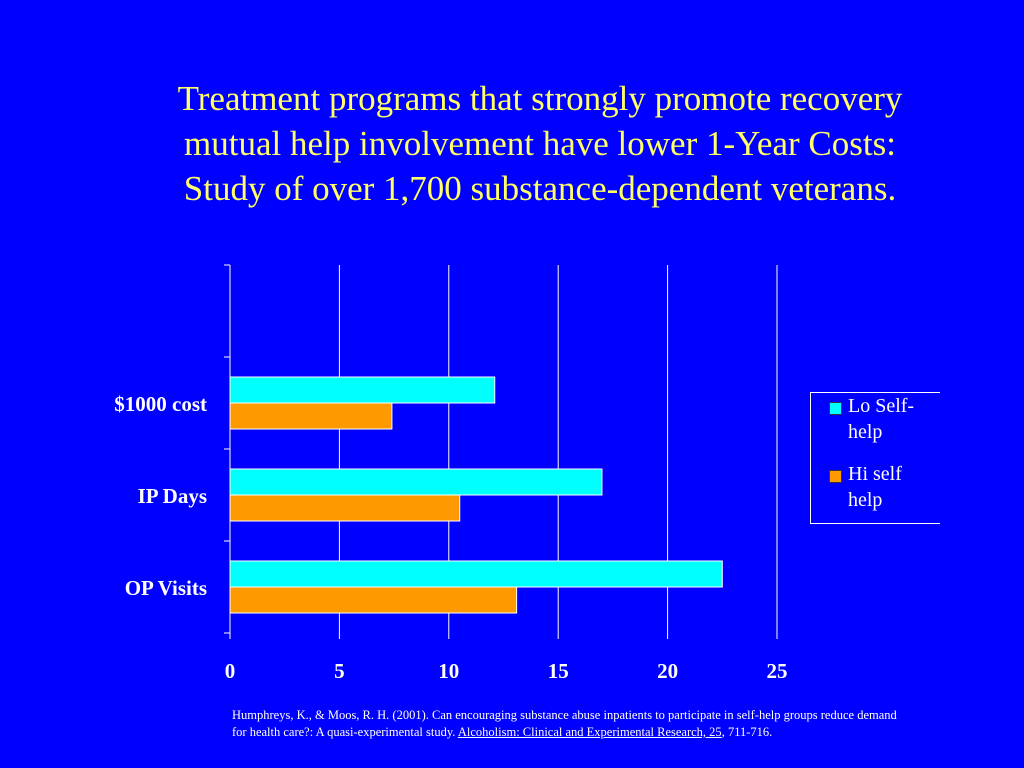 The width and height of the screenshot is (1024, 768). Describe the element at coordinates (777, 671) in the screenshot. I see `x-tick-label: 25` at that location.